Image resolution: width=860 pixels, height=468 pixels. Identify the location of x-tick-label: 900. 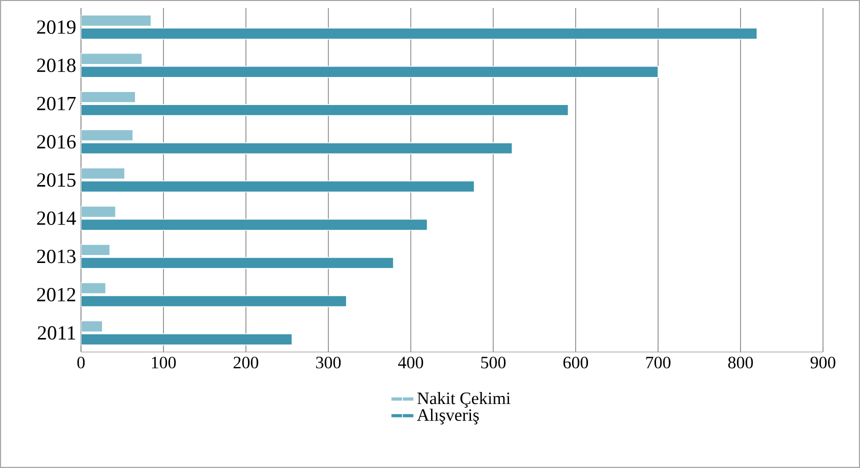
(823, 362).